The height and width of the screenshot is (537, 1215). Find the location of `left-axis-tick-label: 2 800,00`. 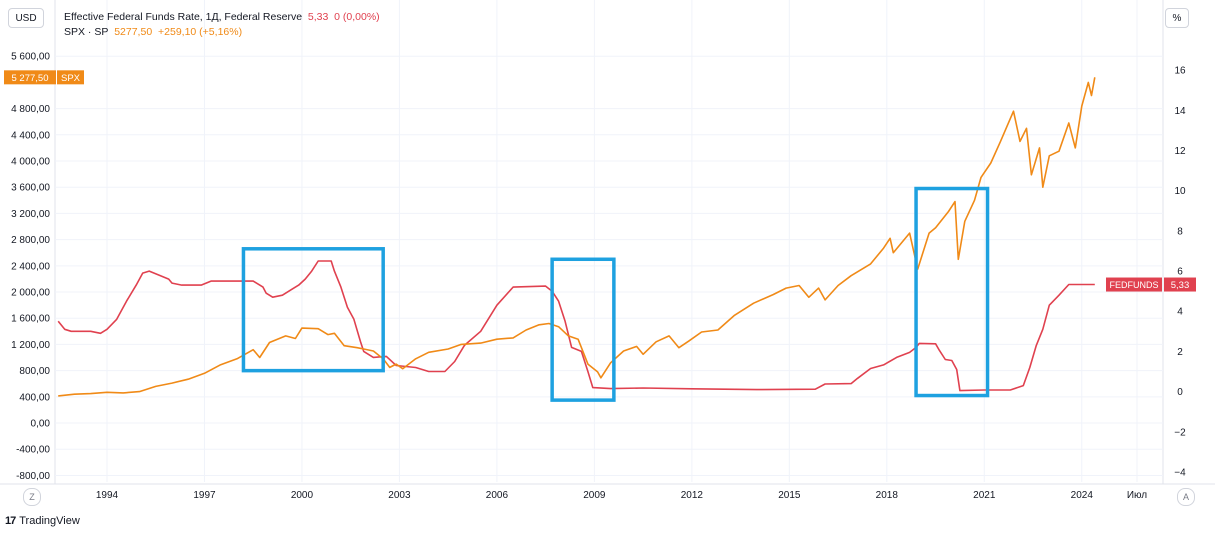

left-axis-tick-label: 2 800,00 is located at coordinates (30, 240).